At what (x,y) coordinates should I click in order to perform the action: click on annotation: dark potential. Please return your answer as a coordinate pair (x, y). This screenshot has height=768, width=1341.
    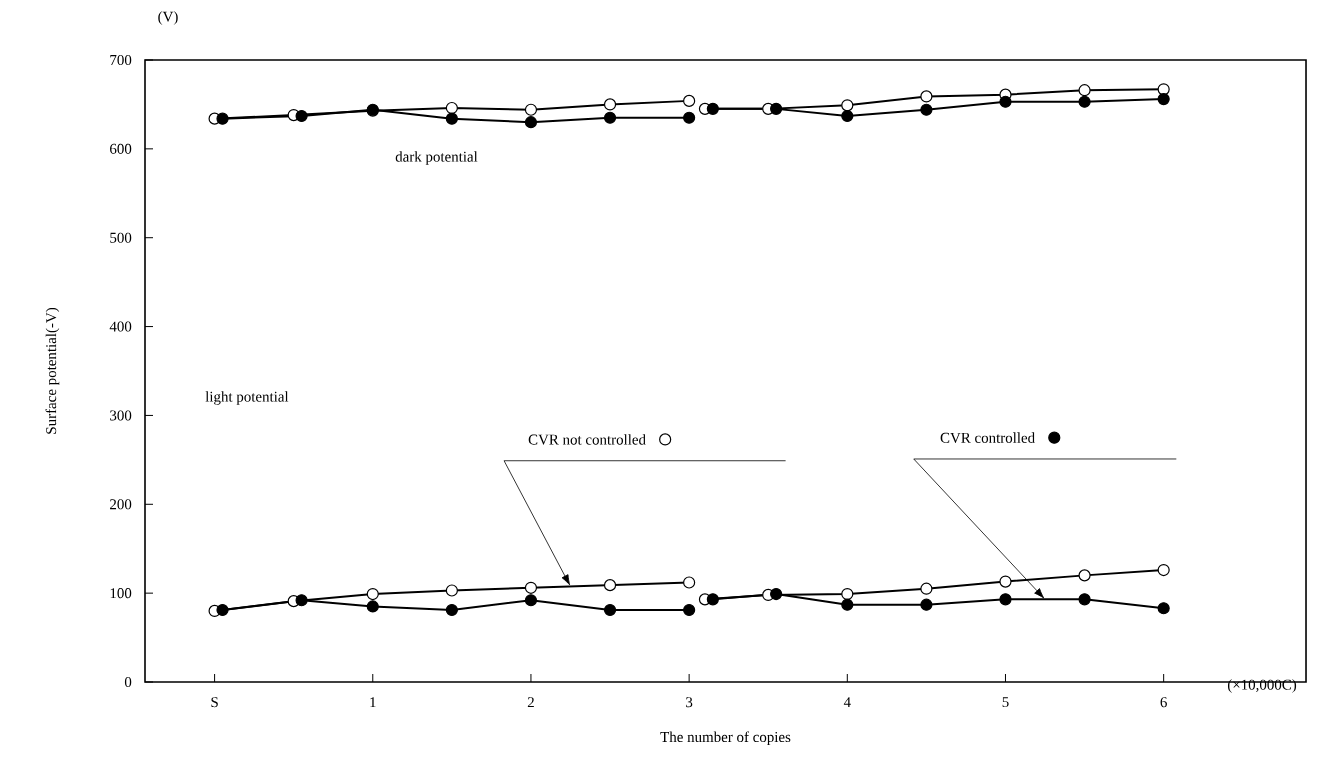
    Looking at the image, I should click on (436, 158).